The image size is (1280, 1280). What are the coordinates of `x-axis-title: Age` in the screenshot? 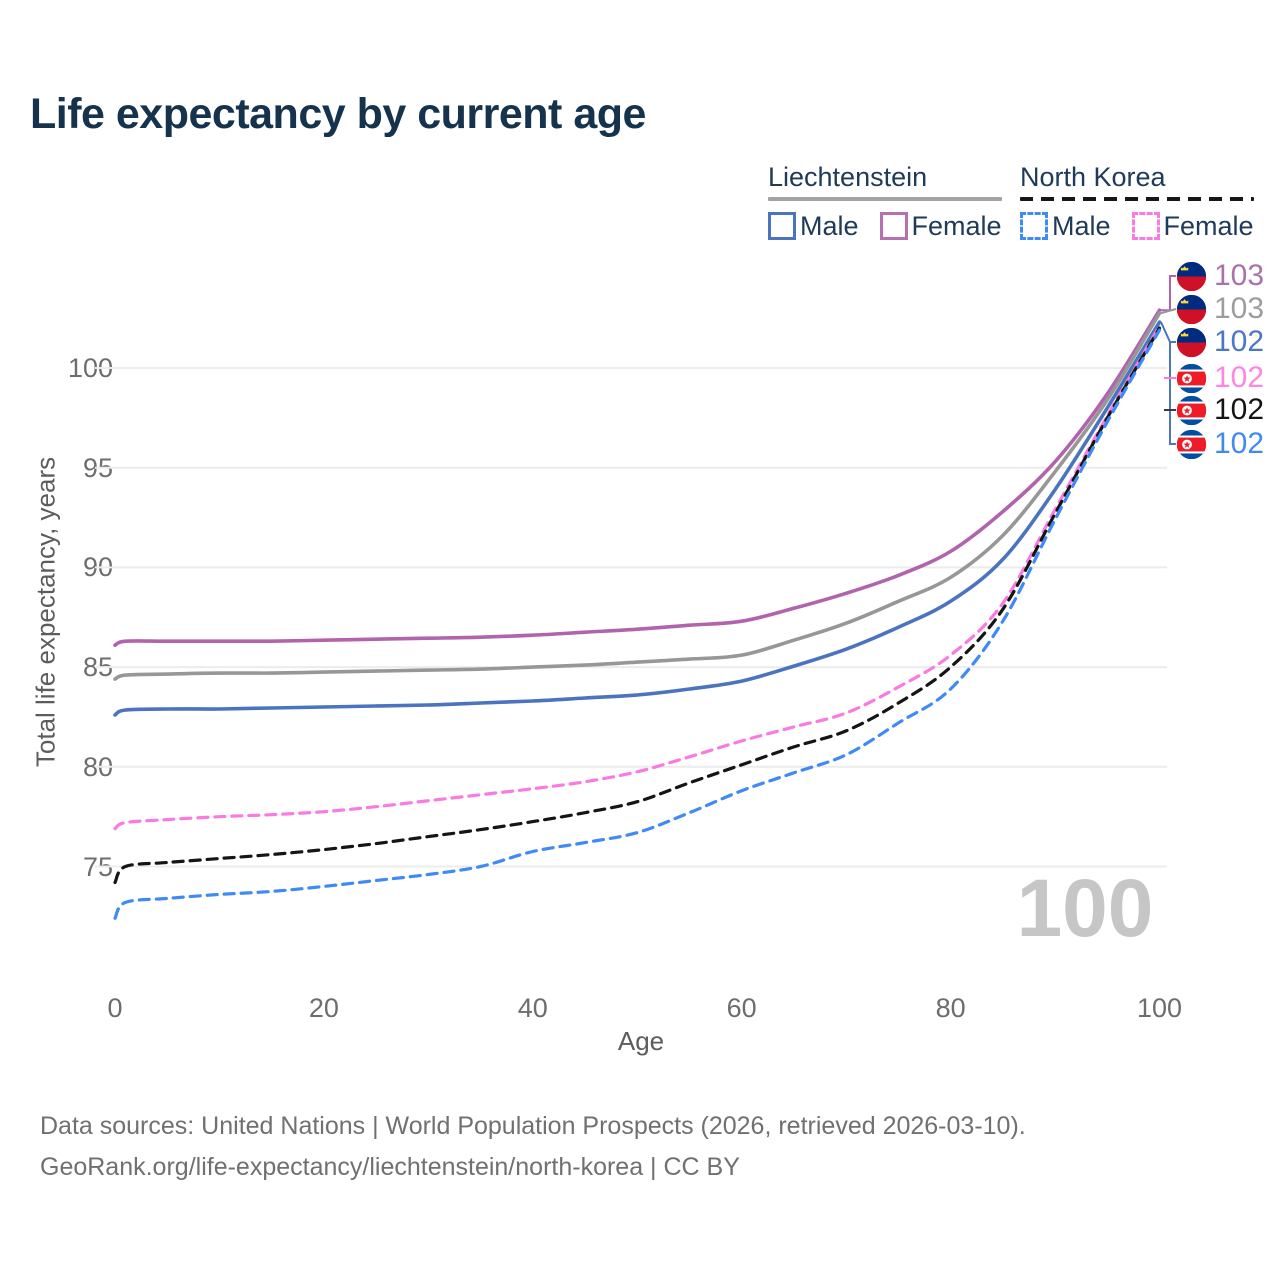 It's located at (641, 1041).